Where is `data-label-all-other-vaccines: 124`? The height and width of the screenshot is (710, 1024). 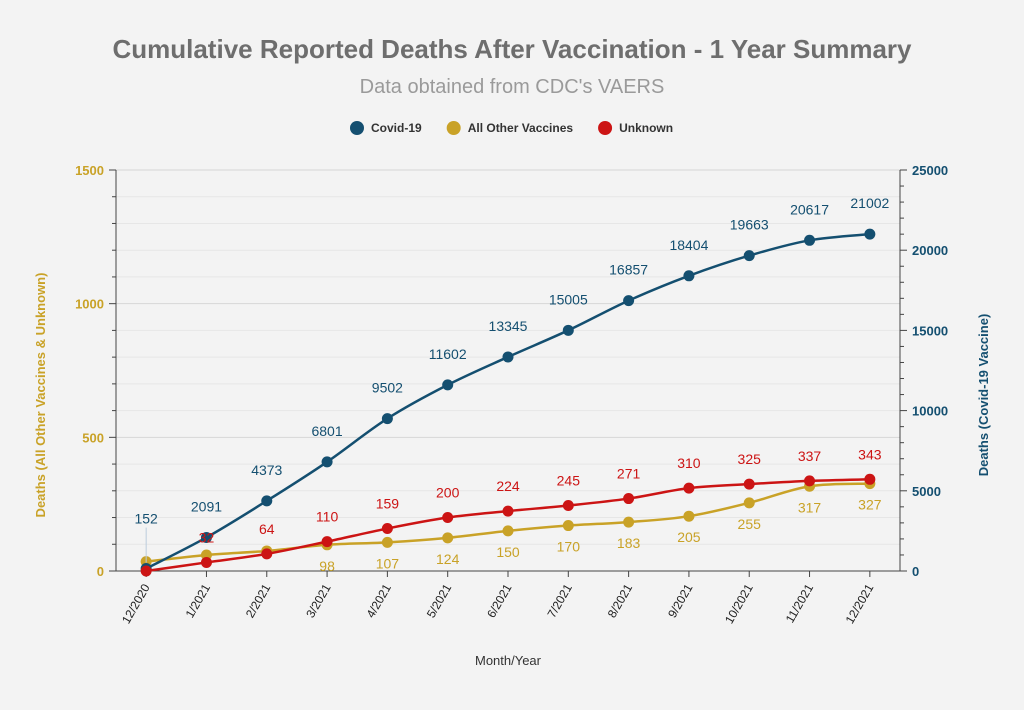
data-label-all-other-vaccines: 124 is located at coordinates (448, 559).